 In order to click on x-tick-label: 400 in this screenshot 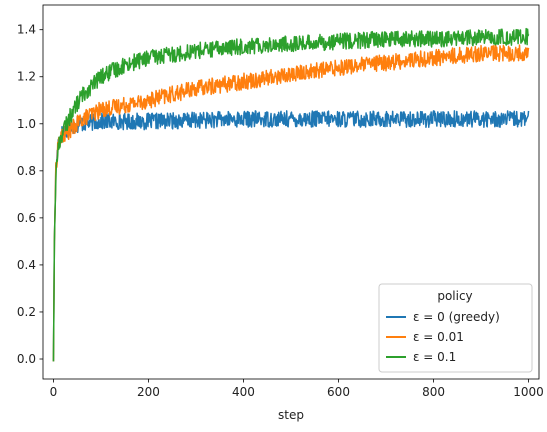, I will do `click(243, 392)`.